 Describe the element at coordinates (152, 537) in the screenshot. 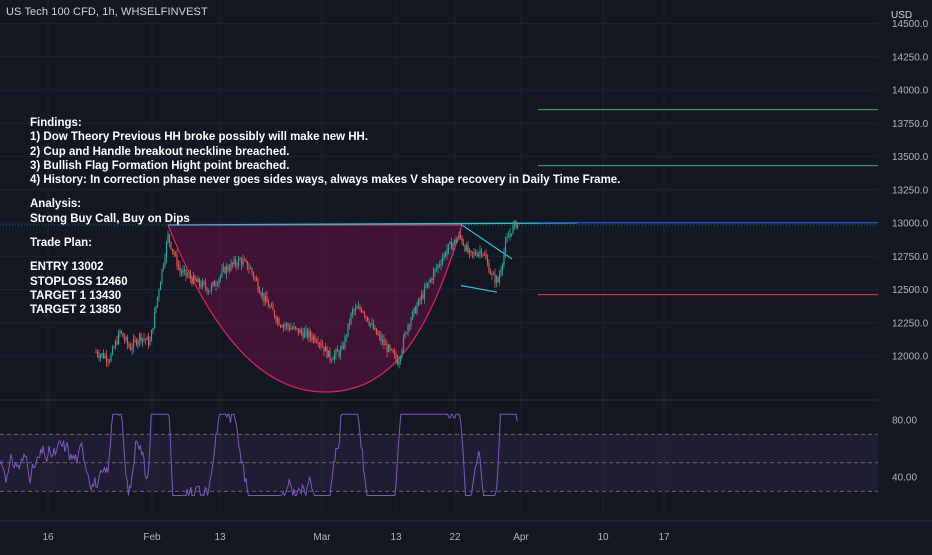

I see `time-tick-label: Feb` at that location.